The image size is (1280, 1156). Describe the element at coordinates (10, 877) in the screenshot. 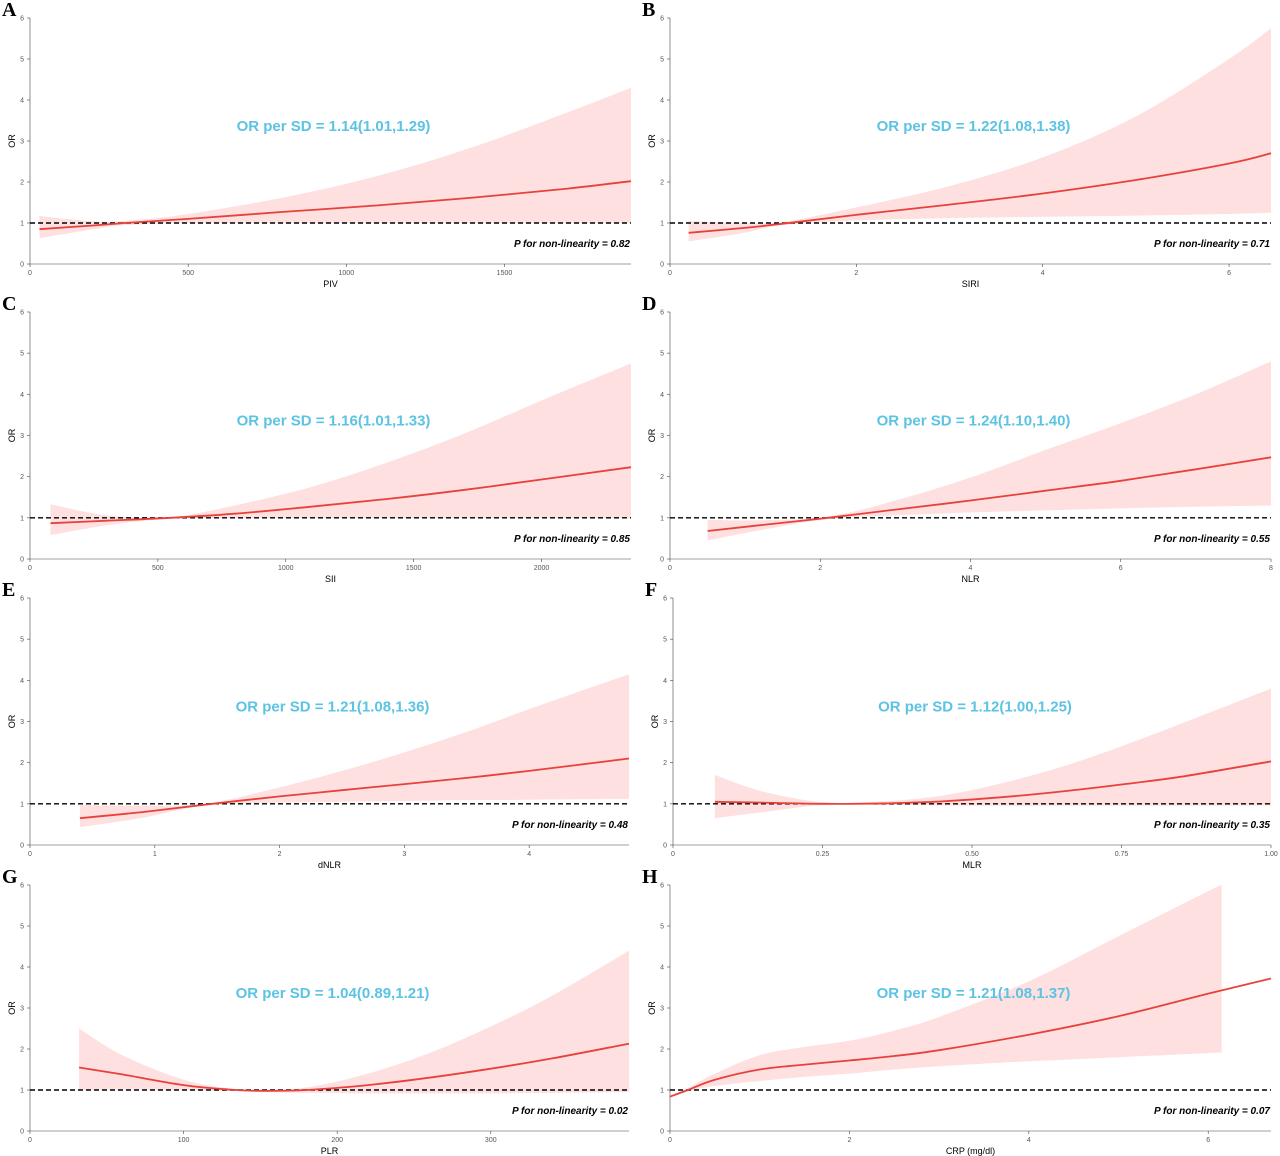

I see `panel-letter: G` at that location.